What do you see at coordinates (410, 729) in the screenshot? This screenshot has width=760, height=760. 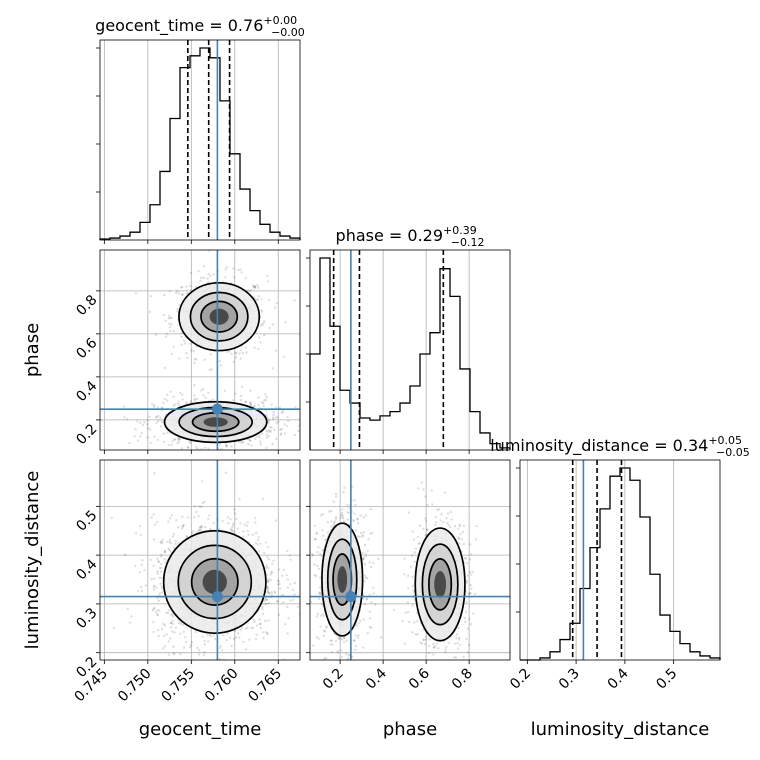 I see `x-axis-label-phase: phase` at bounding box center [410, 729].